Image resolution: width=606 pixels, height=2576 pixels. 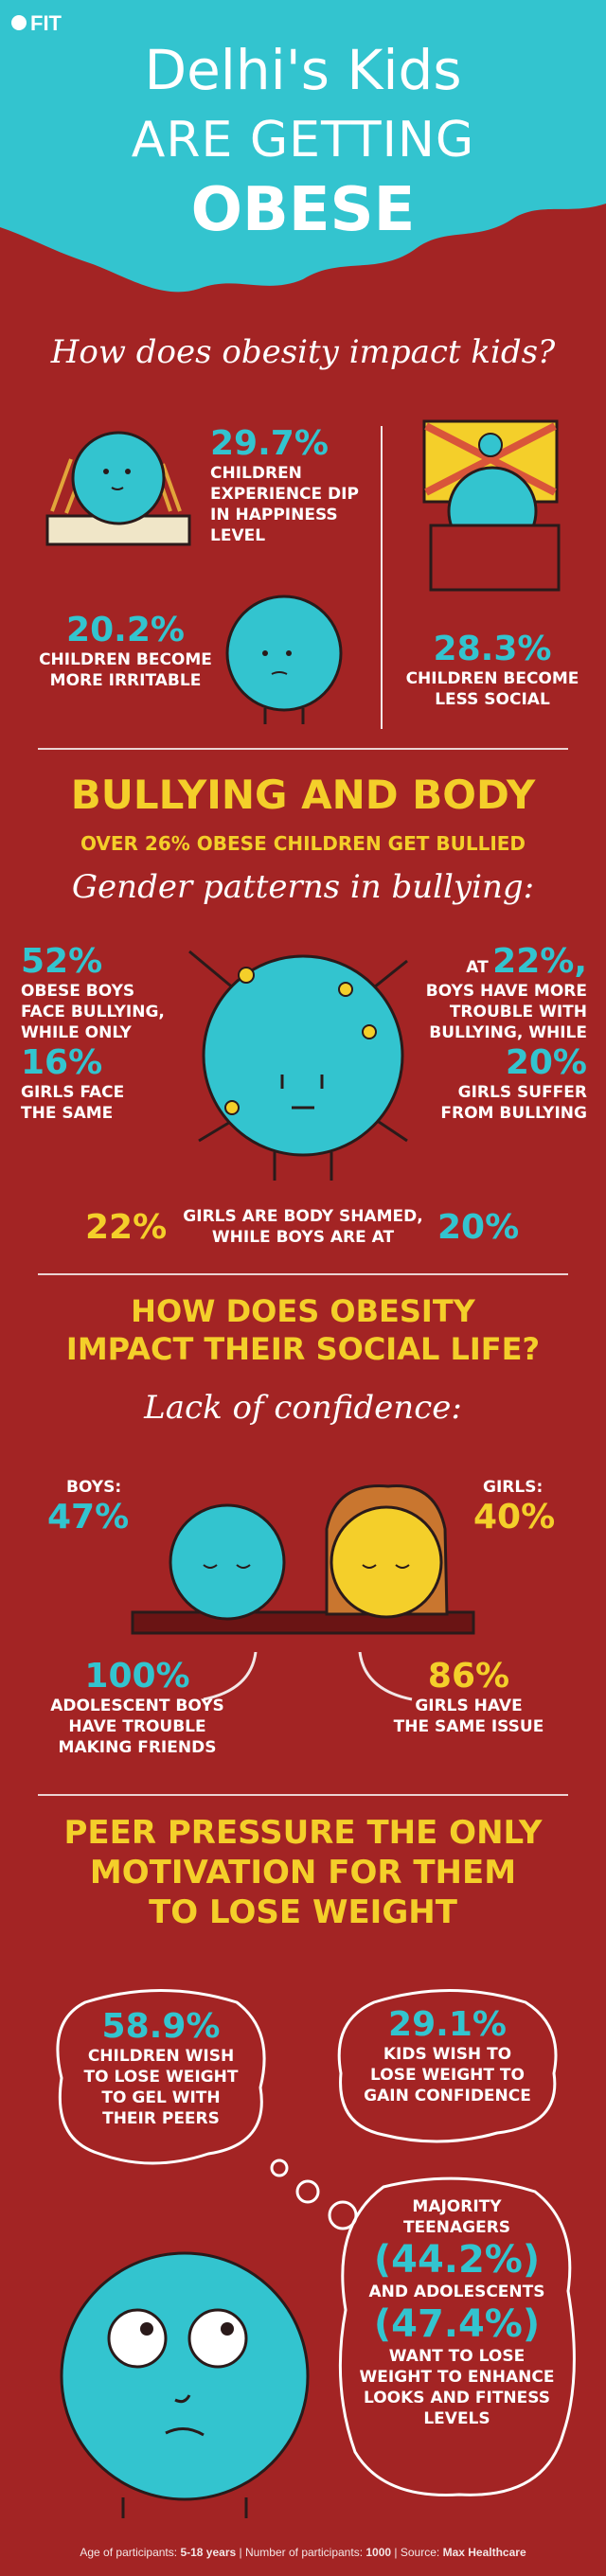 I want to click on bullying-heading: BULLYING AND BODY, so click(x=303, y=795).